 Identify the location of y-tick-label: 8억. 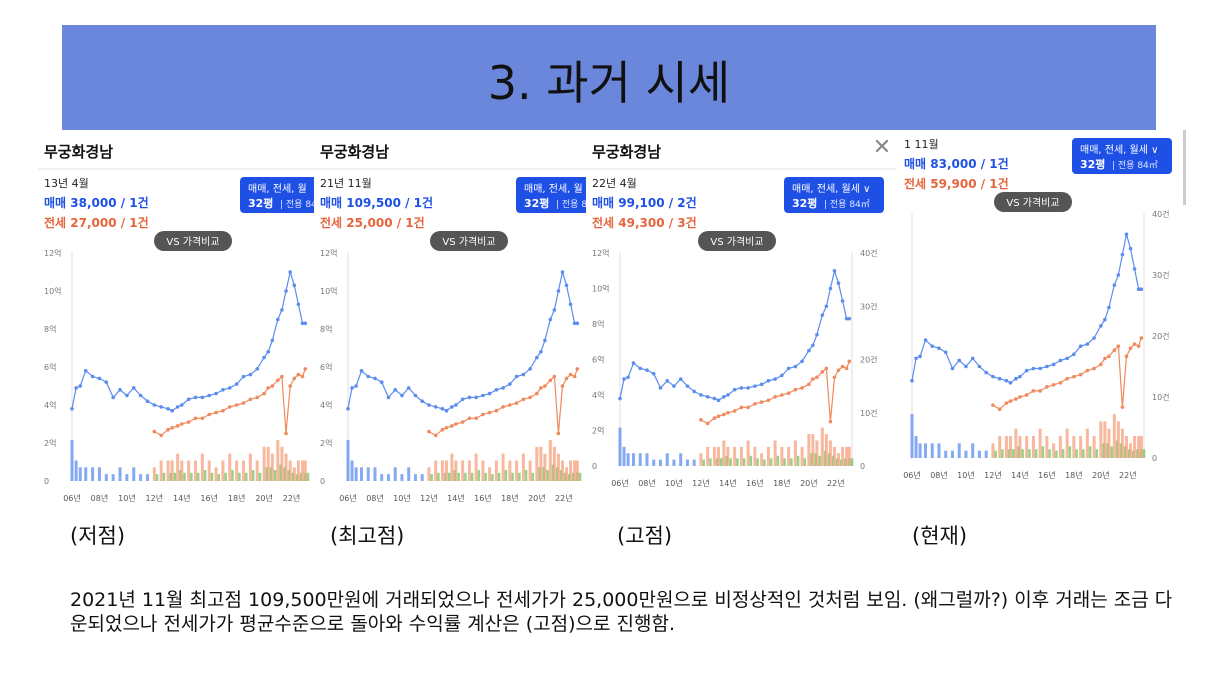
(598, 324).